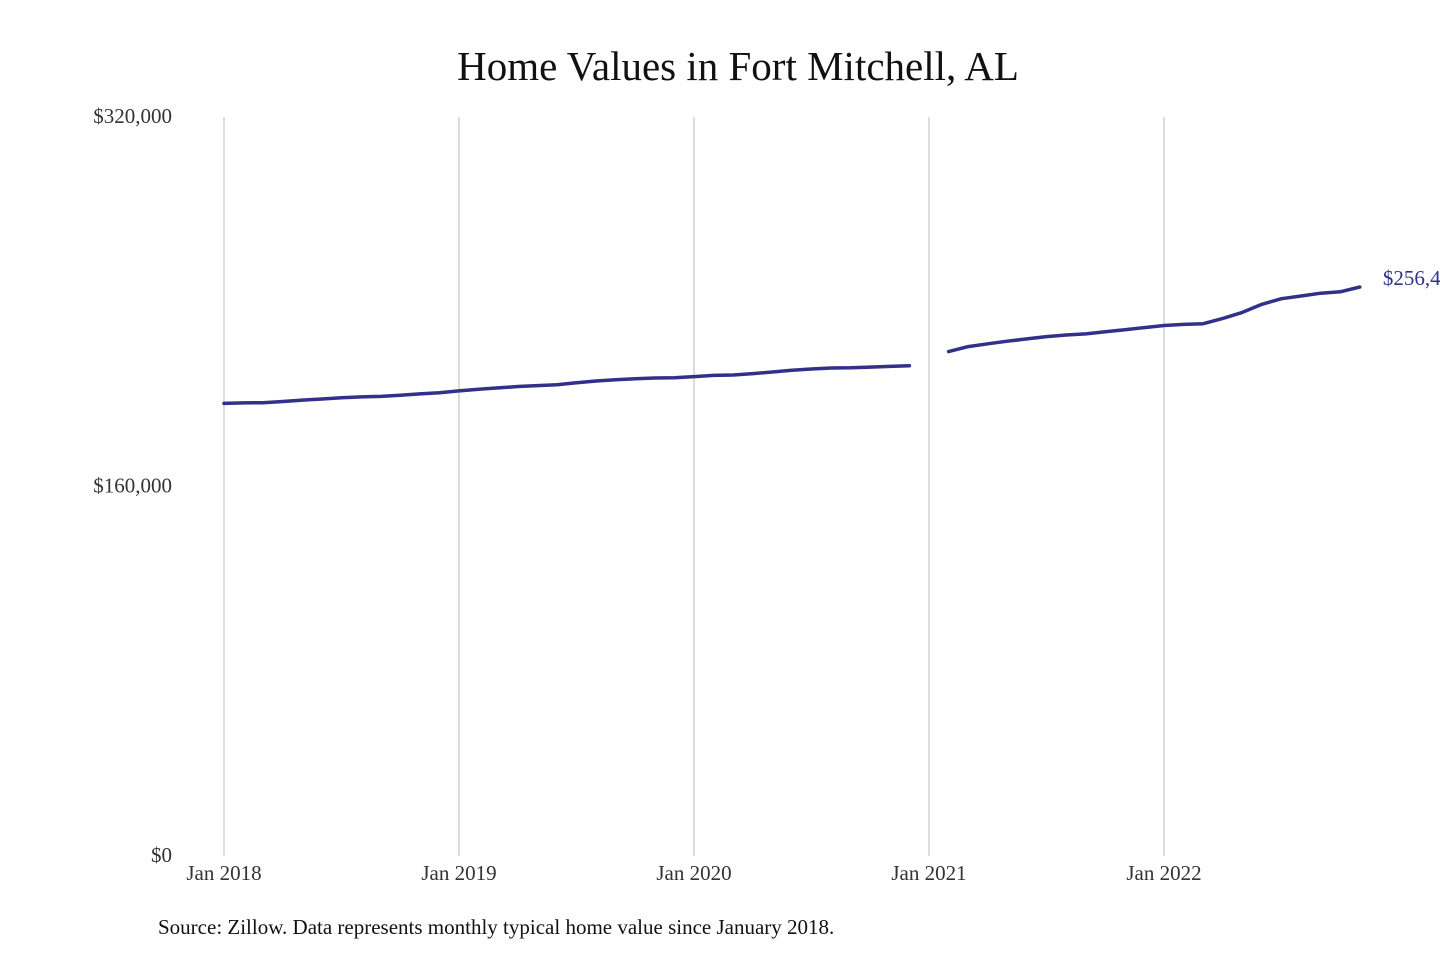  What do you see at coordinates (458, 873) in the screenshot?
I see `x-tick-label: Jan 2019` at bounding box center [458, 873].